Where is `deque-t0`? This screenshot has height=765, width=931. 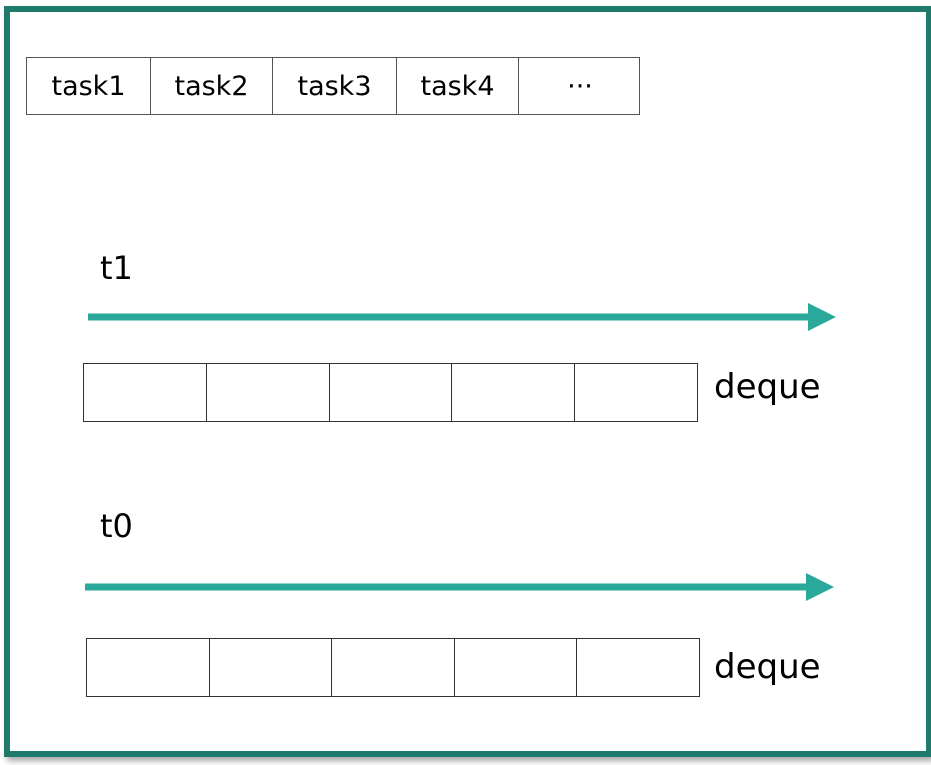 deque-t0 is located at coordinates (393, 667).